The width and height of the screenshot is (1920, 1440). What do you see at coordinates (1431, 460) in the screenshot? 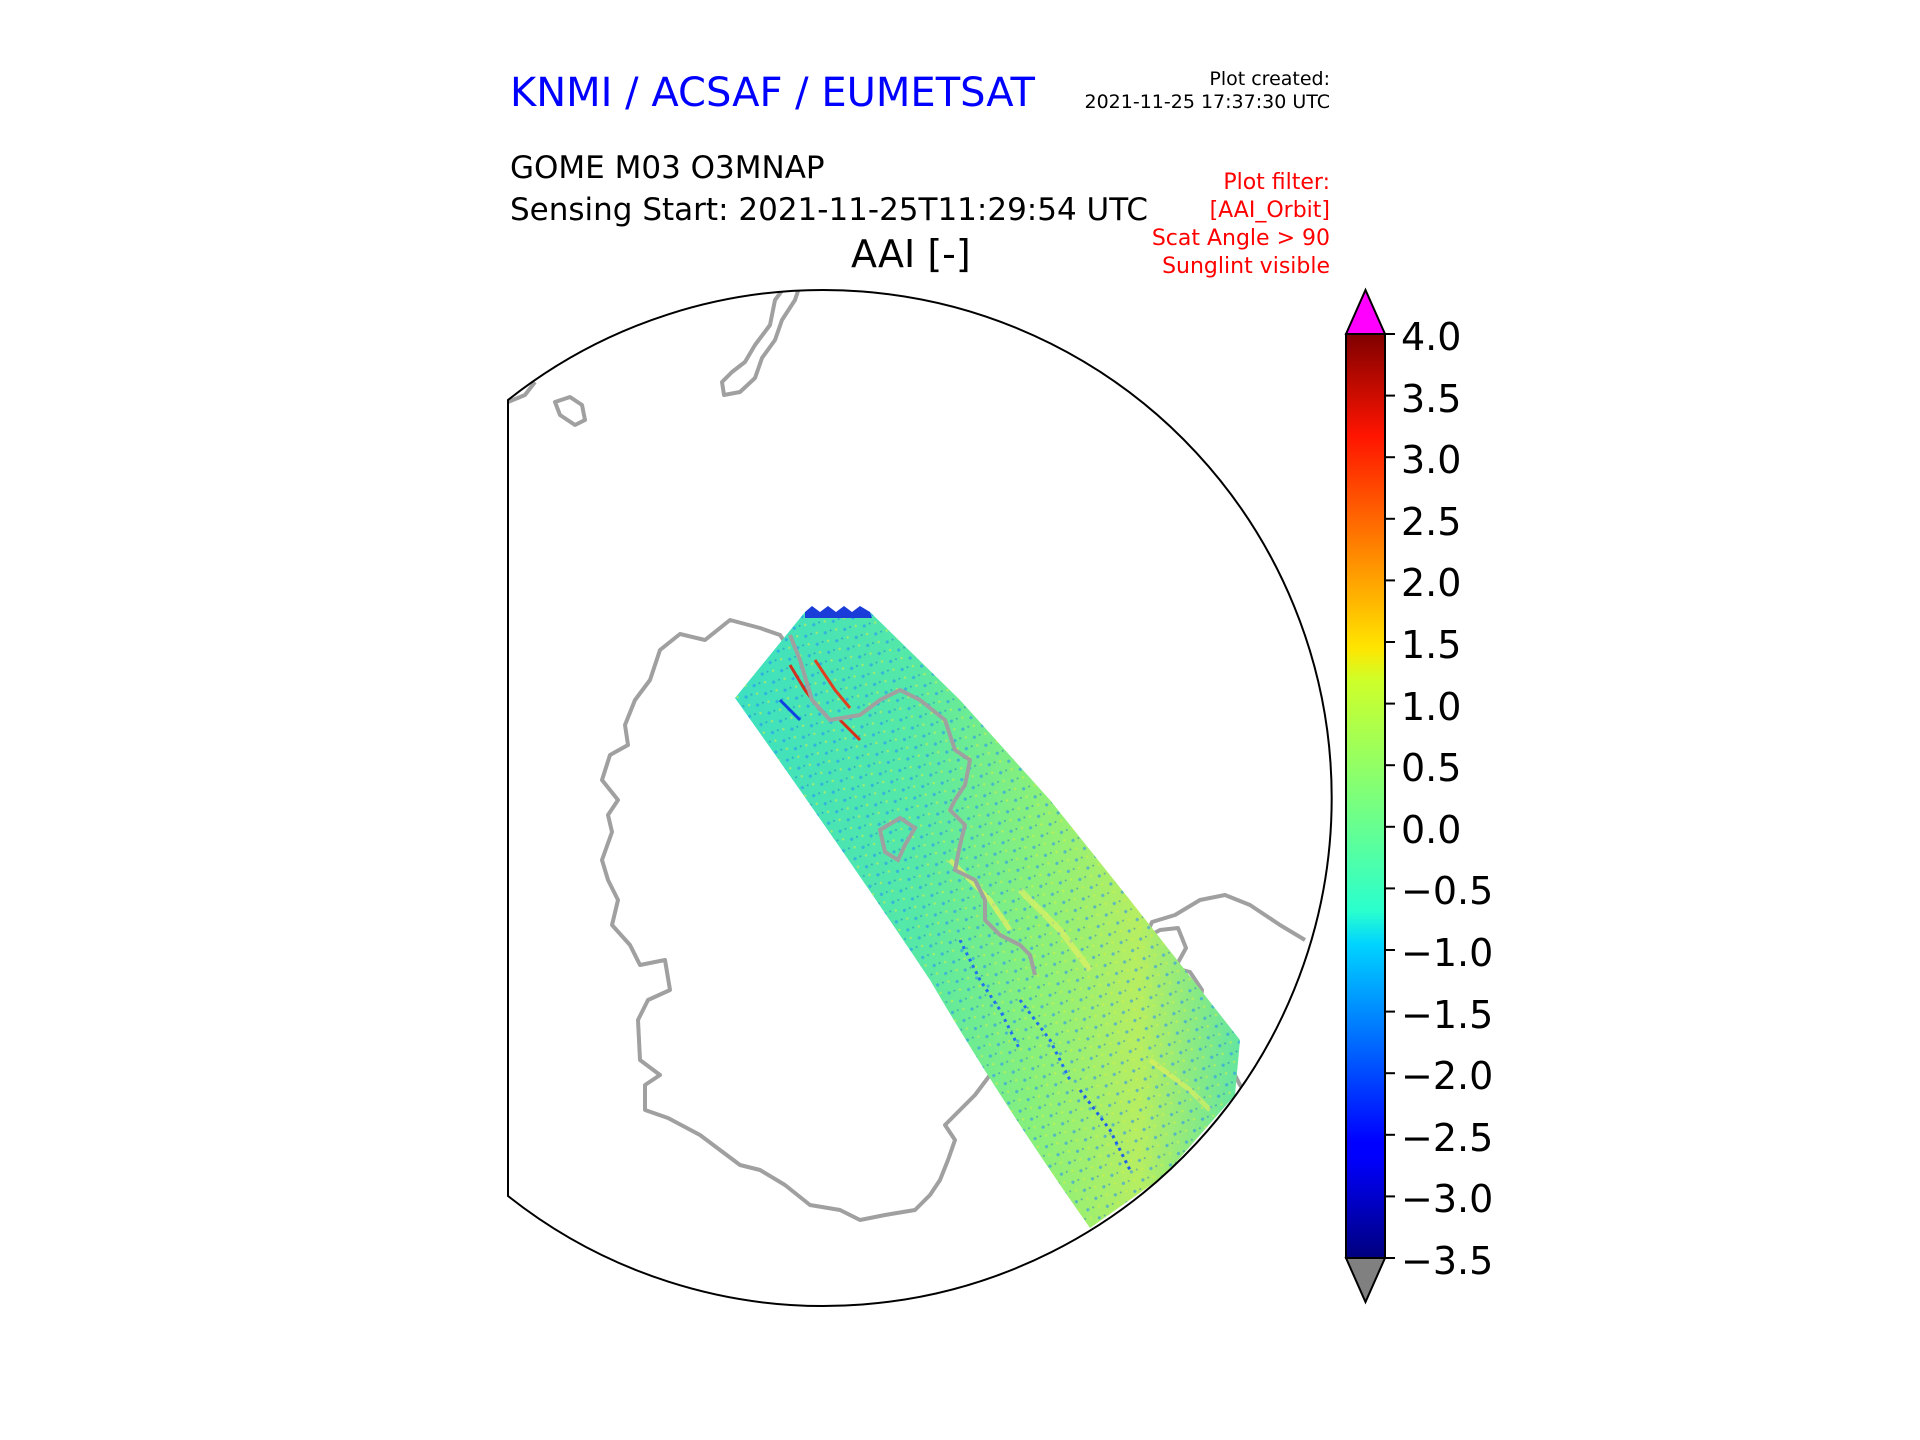
I see `colorbar-tick-label: 3.0` at bounding box center [1431, 460].